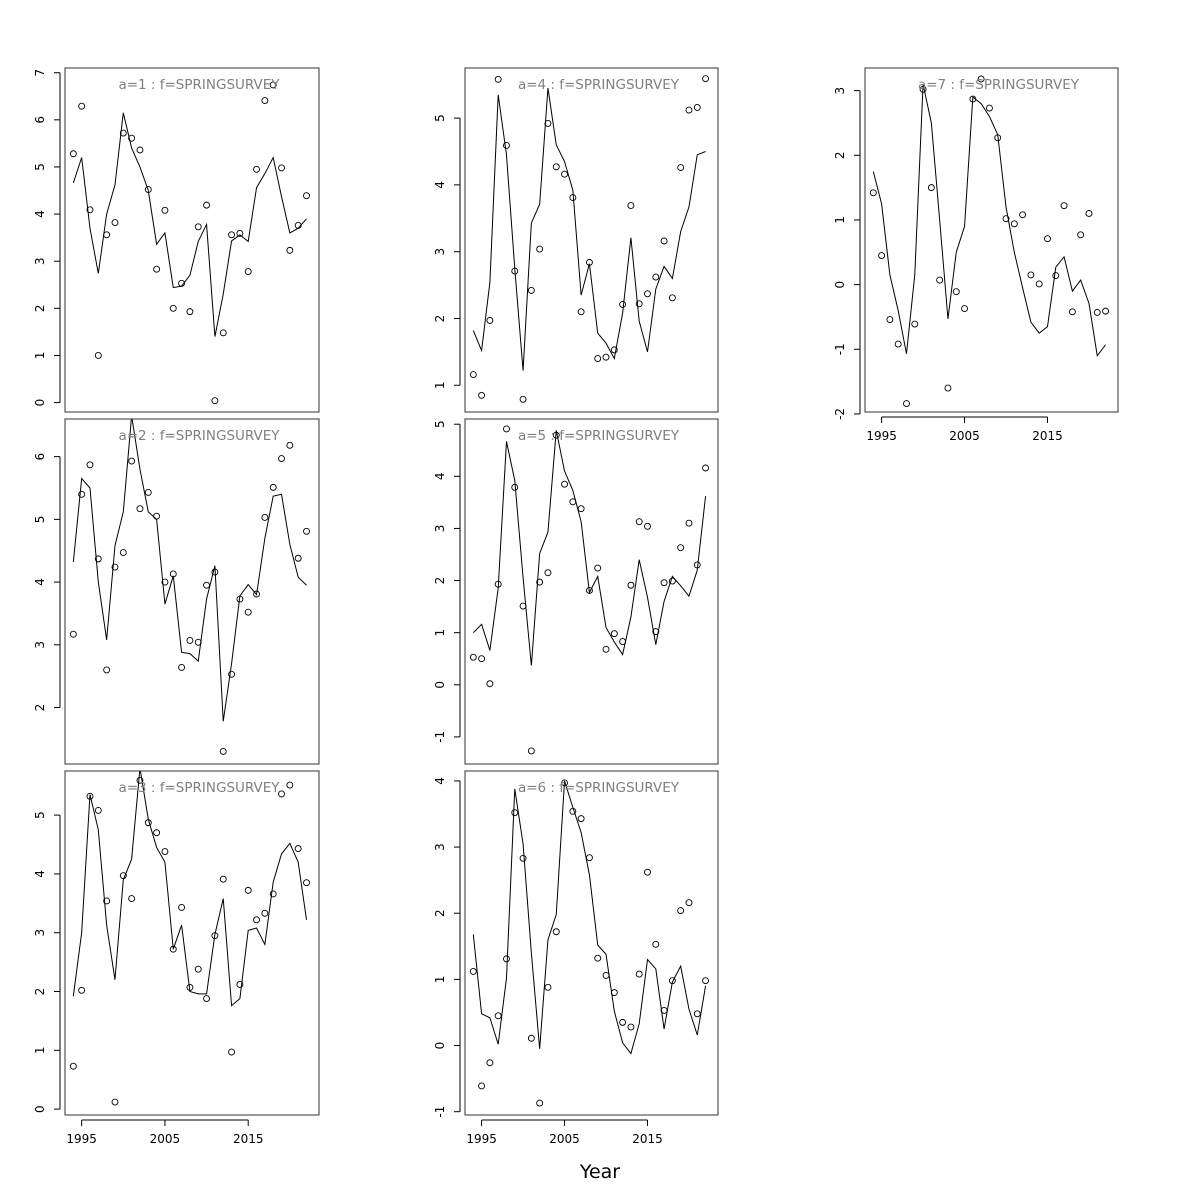 This screenshot has height=1200, width=1200. Describe the element at coordinates (599, 788) in the screenshot. I see `panel-title: a=6 : f=SPRINGSURVEY` at that location.